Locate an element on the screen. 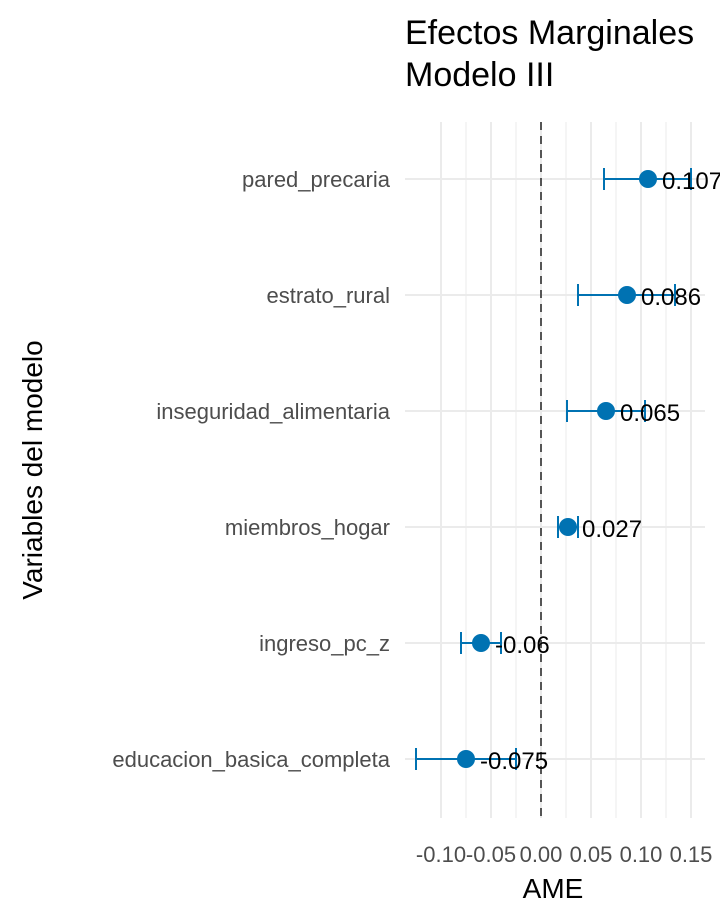 This screenshot has width=720, height=921. value-label: 0.107 is located at coordinates (691, 181).